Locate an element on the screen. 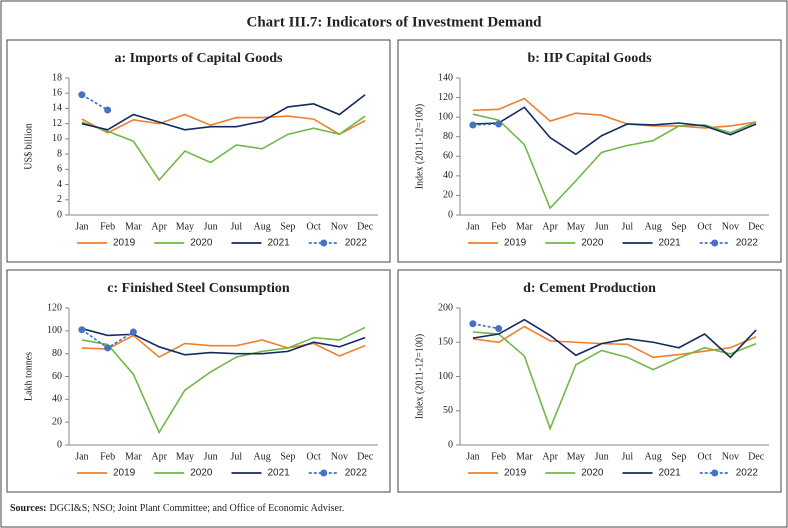 The height and width of the screenshot is (528, 788). y-tick-label: 18 is located at coordinates (57, 77).